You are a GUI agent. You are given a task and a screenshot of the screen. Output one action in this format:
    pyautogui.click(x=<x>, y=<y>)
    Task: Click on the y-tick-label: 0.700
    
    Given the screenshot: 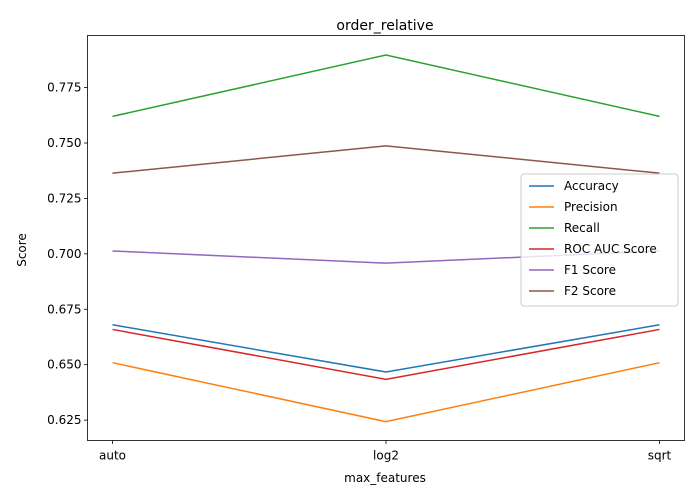 What is the action you would take?
    pyautogui.click(x=64, y=254)
    